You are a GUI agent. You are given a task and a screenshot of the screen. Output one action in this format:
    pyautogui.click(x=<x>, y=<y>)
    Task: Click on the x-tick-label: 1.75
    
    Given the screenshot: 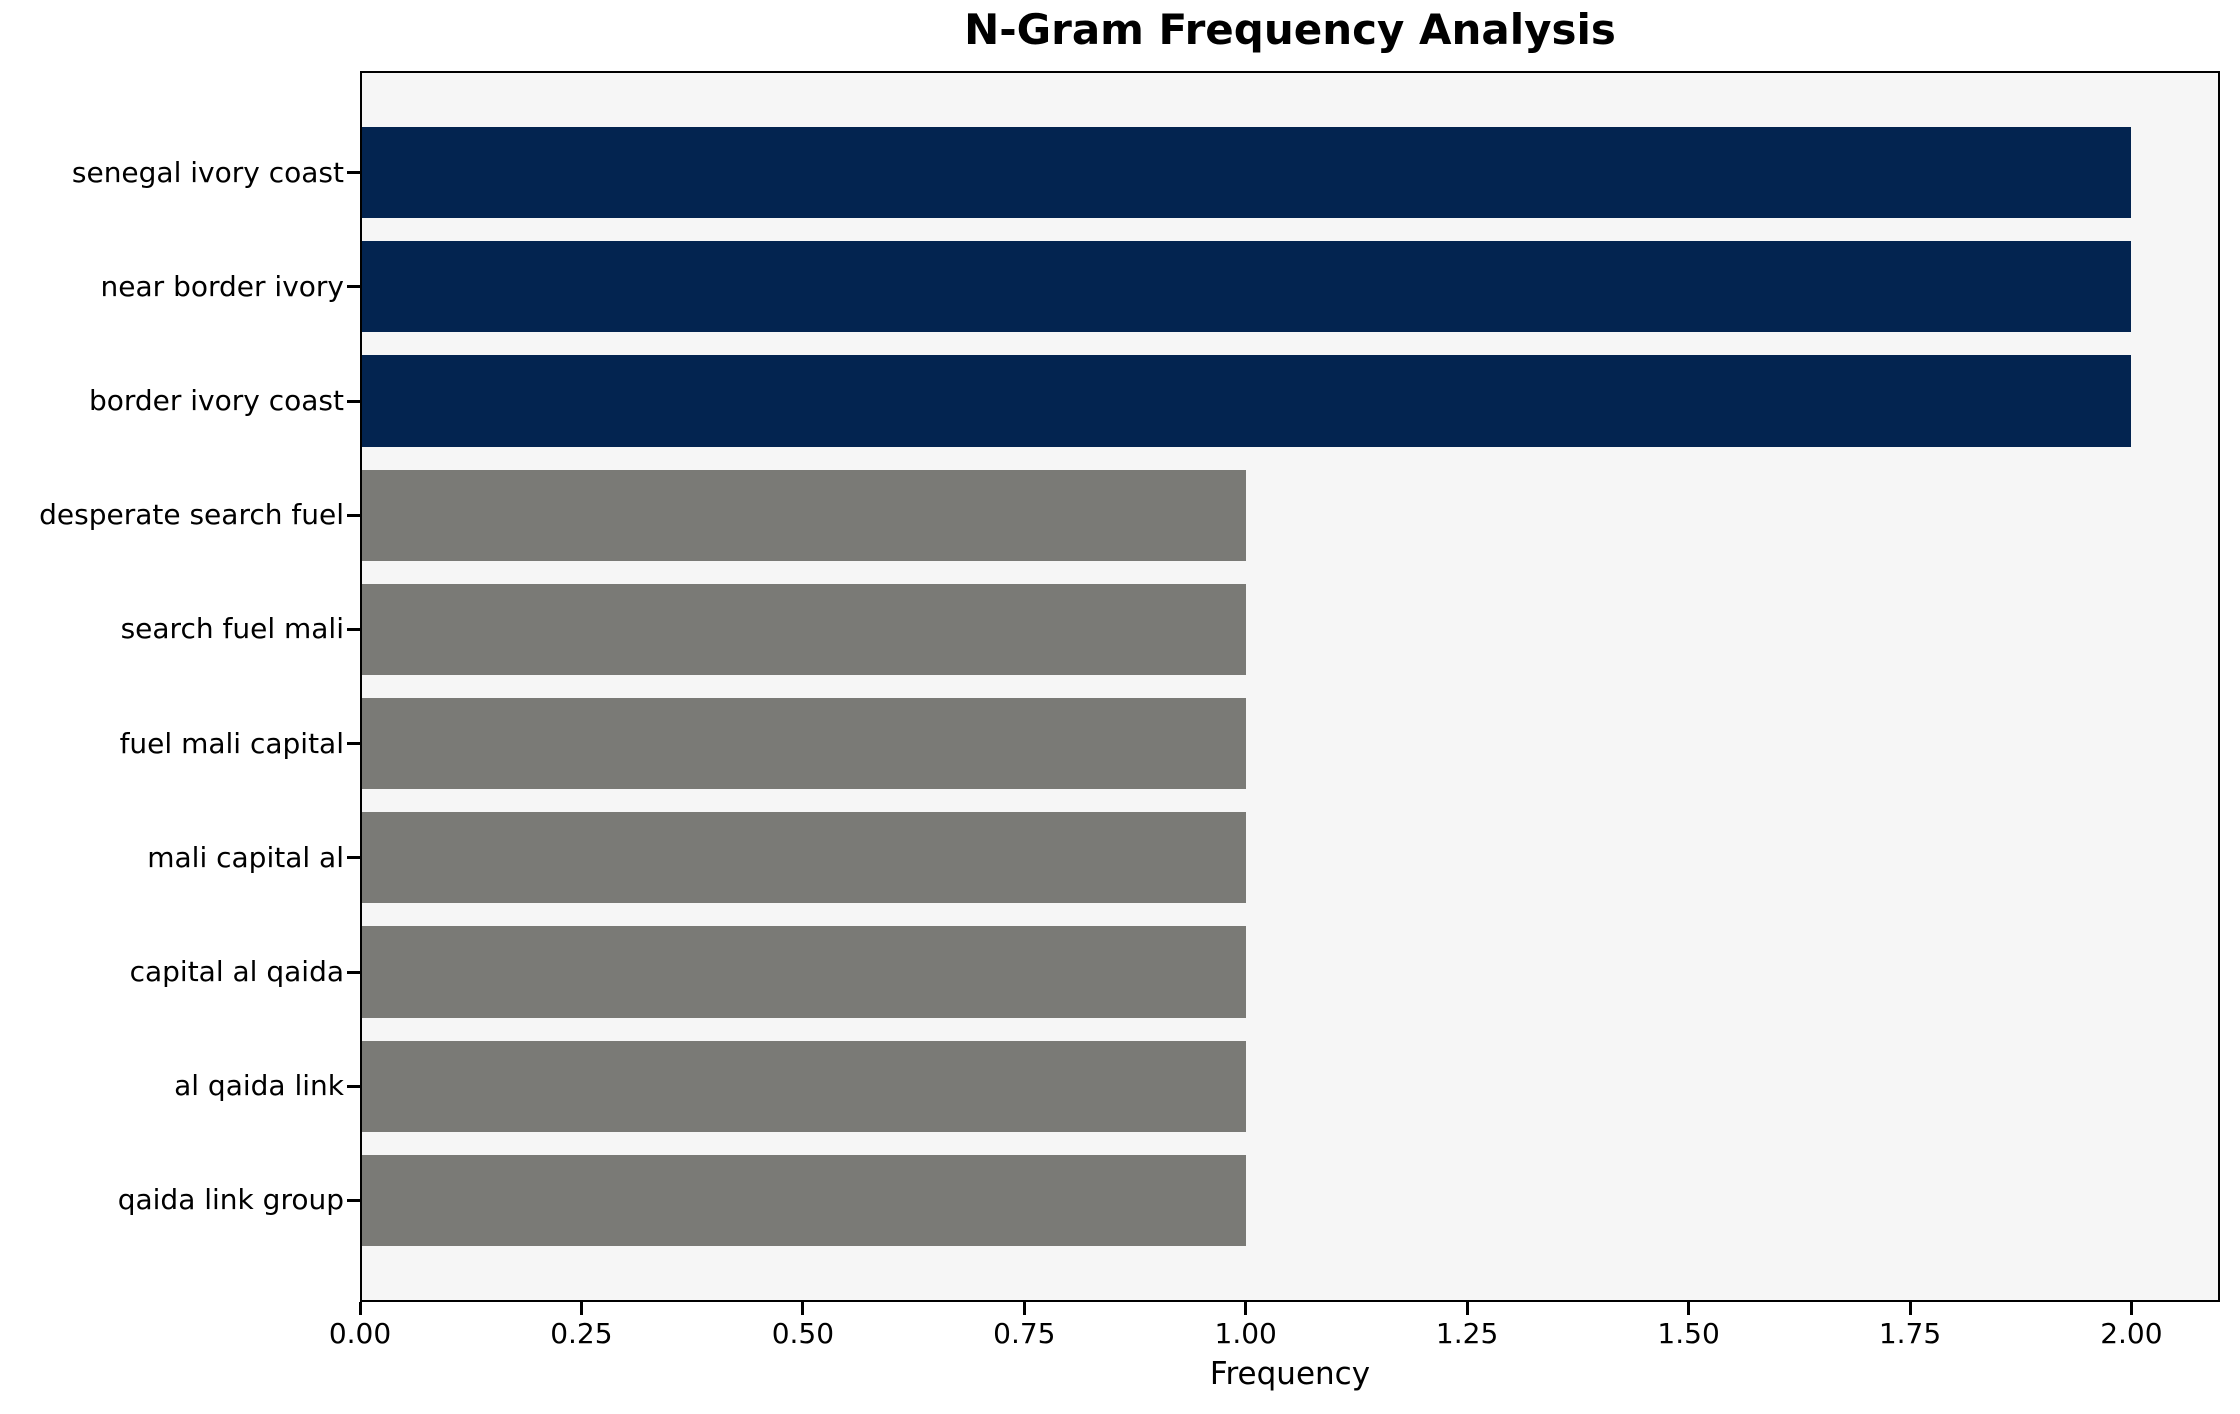 What is the action you would take?
    pyautogui.click(x=1910, y=1333)
    